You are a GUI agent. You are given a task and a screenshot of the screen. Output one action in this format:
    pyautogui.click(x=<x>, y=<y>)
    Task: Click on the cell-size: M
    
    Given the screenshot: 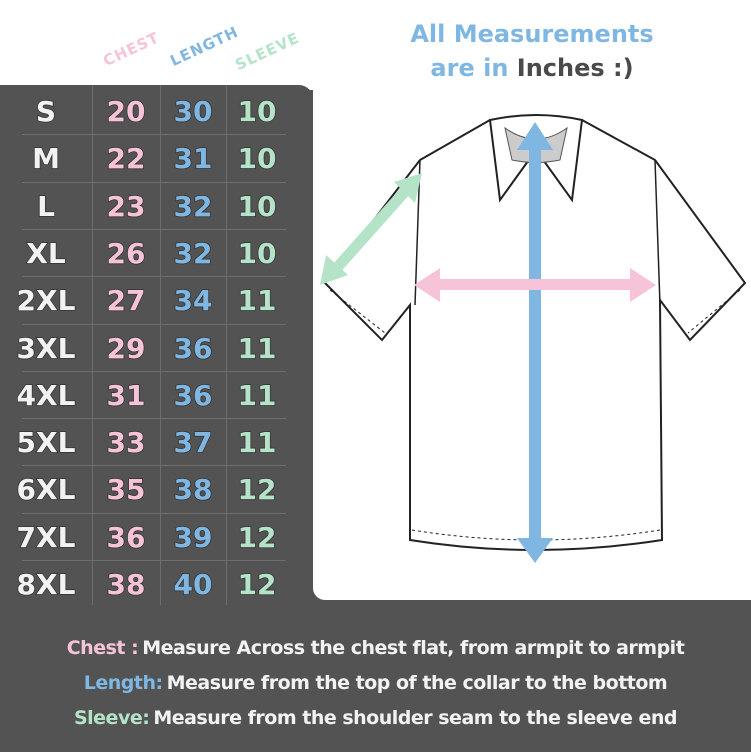 What is the action you would take?
    pyautogui.click(x=45, y=159)
    